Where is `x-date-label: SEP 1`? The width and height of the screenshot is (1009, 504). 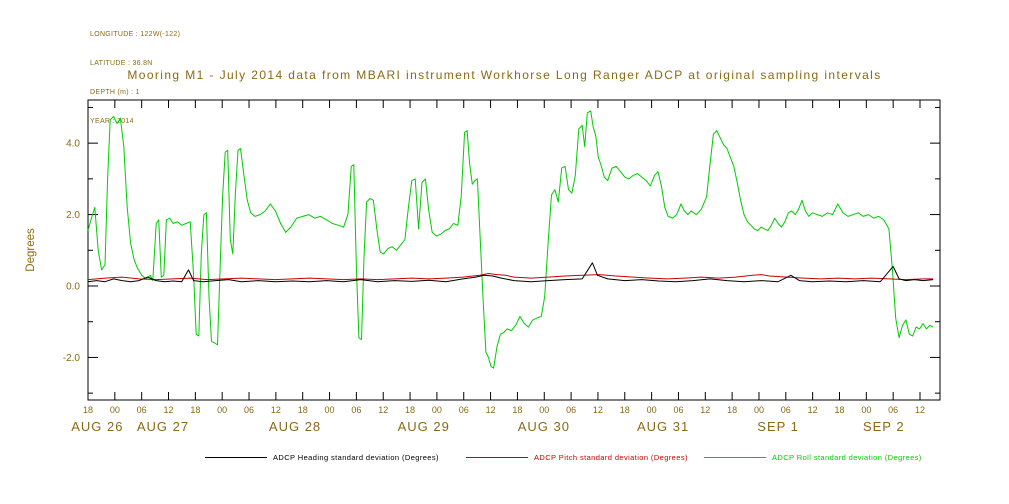 x-date-label: SEP 1 is located at coordinates (778, 426).